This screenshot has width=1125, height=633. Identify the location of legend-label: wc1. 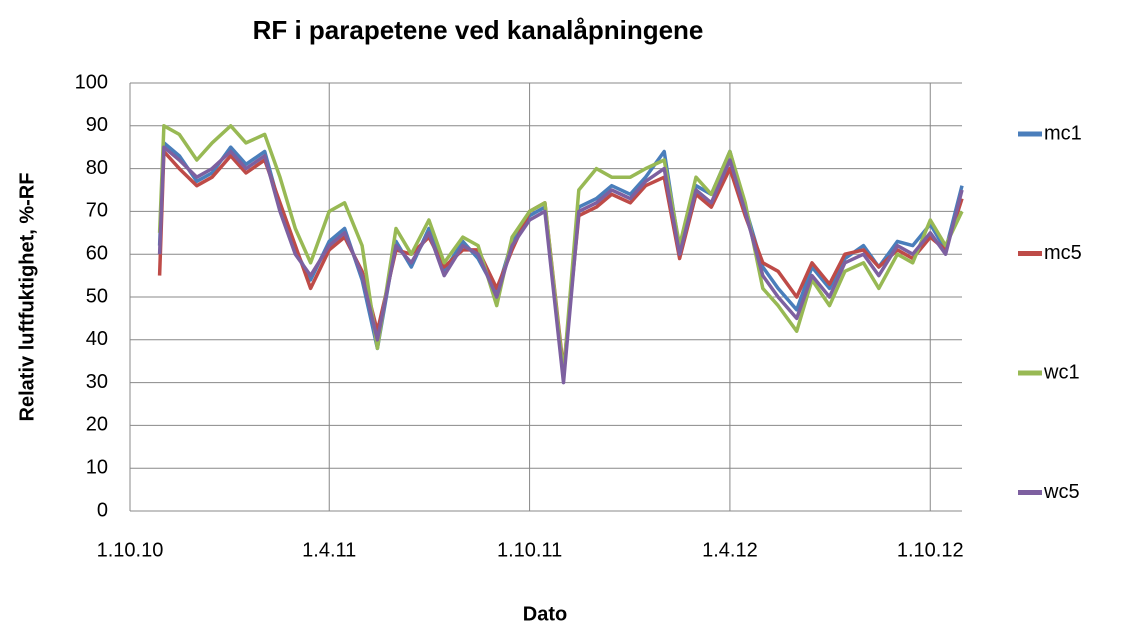
(1061, 372).